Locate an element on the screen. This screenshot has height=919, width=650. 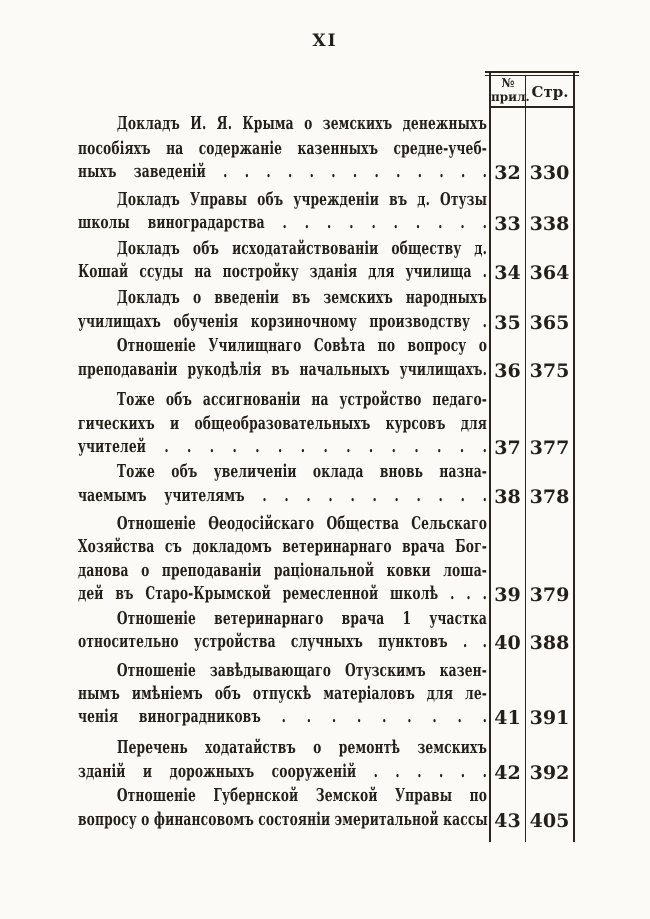
toc-line: учителей . . . . . . . . . . . . . . . is located at coordinates (283, 446).